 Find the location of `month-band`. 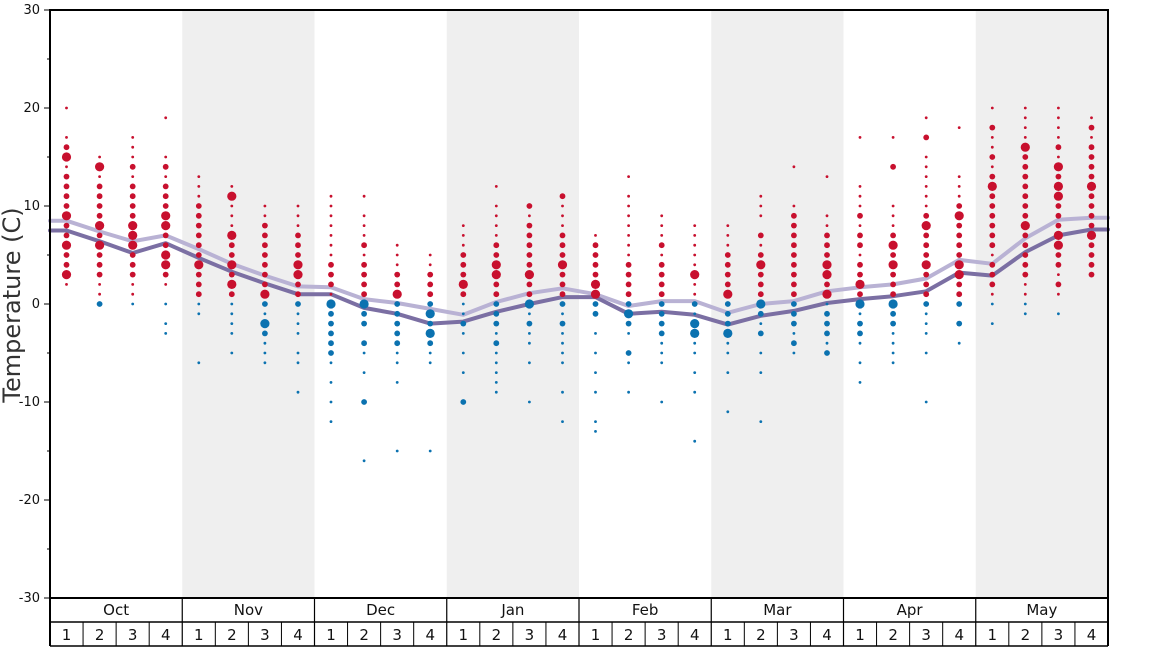

month-band is located at coordinates (248, 304).